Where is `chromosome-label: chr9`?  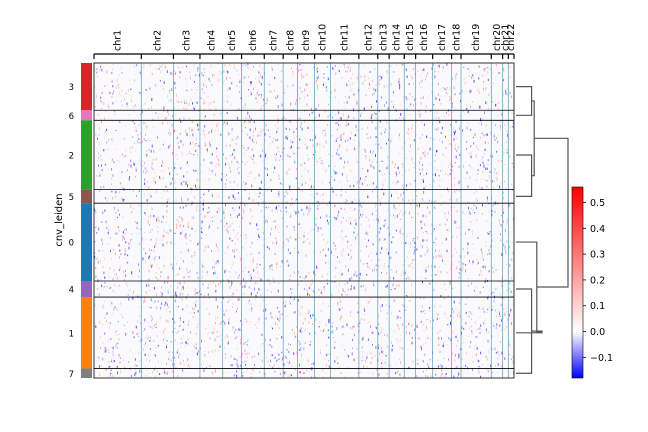
chromosome-label: chr9 is located at coordinates (306, 40).